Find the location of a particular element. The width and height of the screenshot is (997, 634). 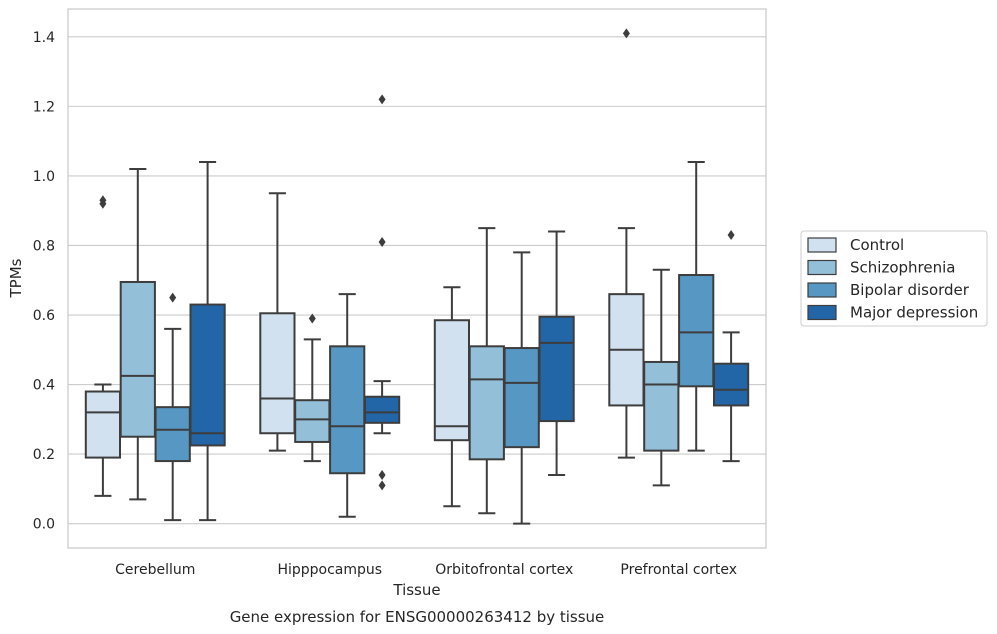

x-tick-label: Hipppocampus is located at coordinates (329, 570).